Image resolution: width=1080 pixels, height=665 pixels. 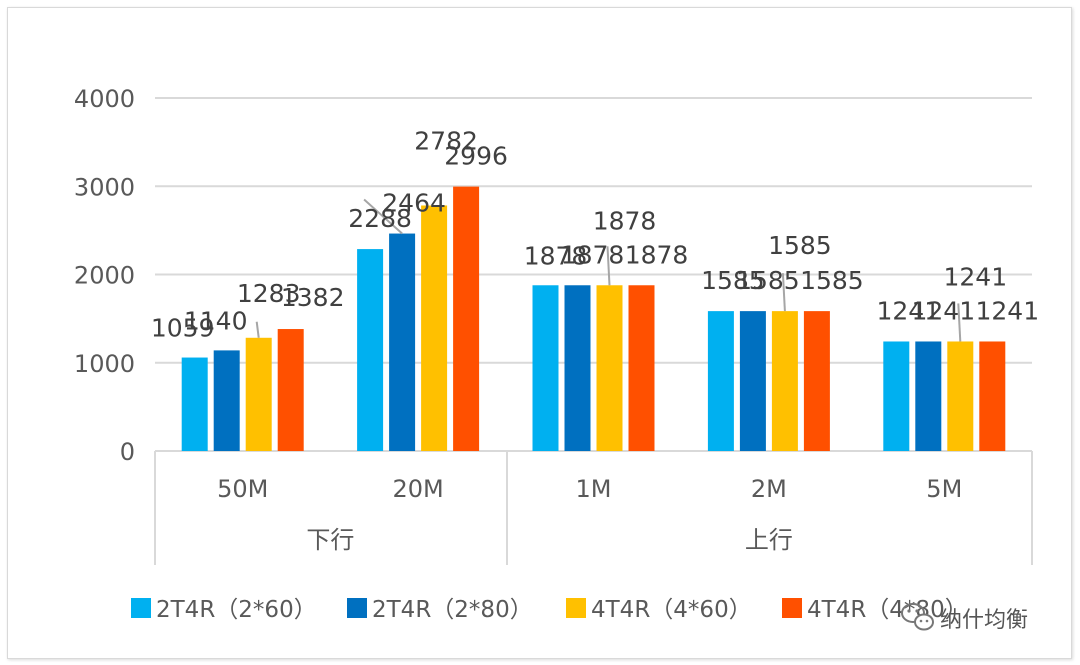 What do you see at coordinates (330, 540) in the screenshot?
I see `x-group-label: 下行` at bounding box center [330, 540].